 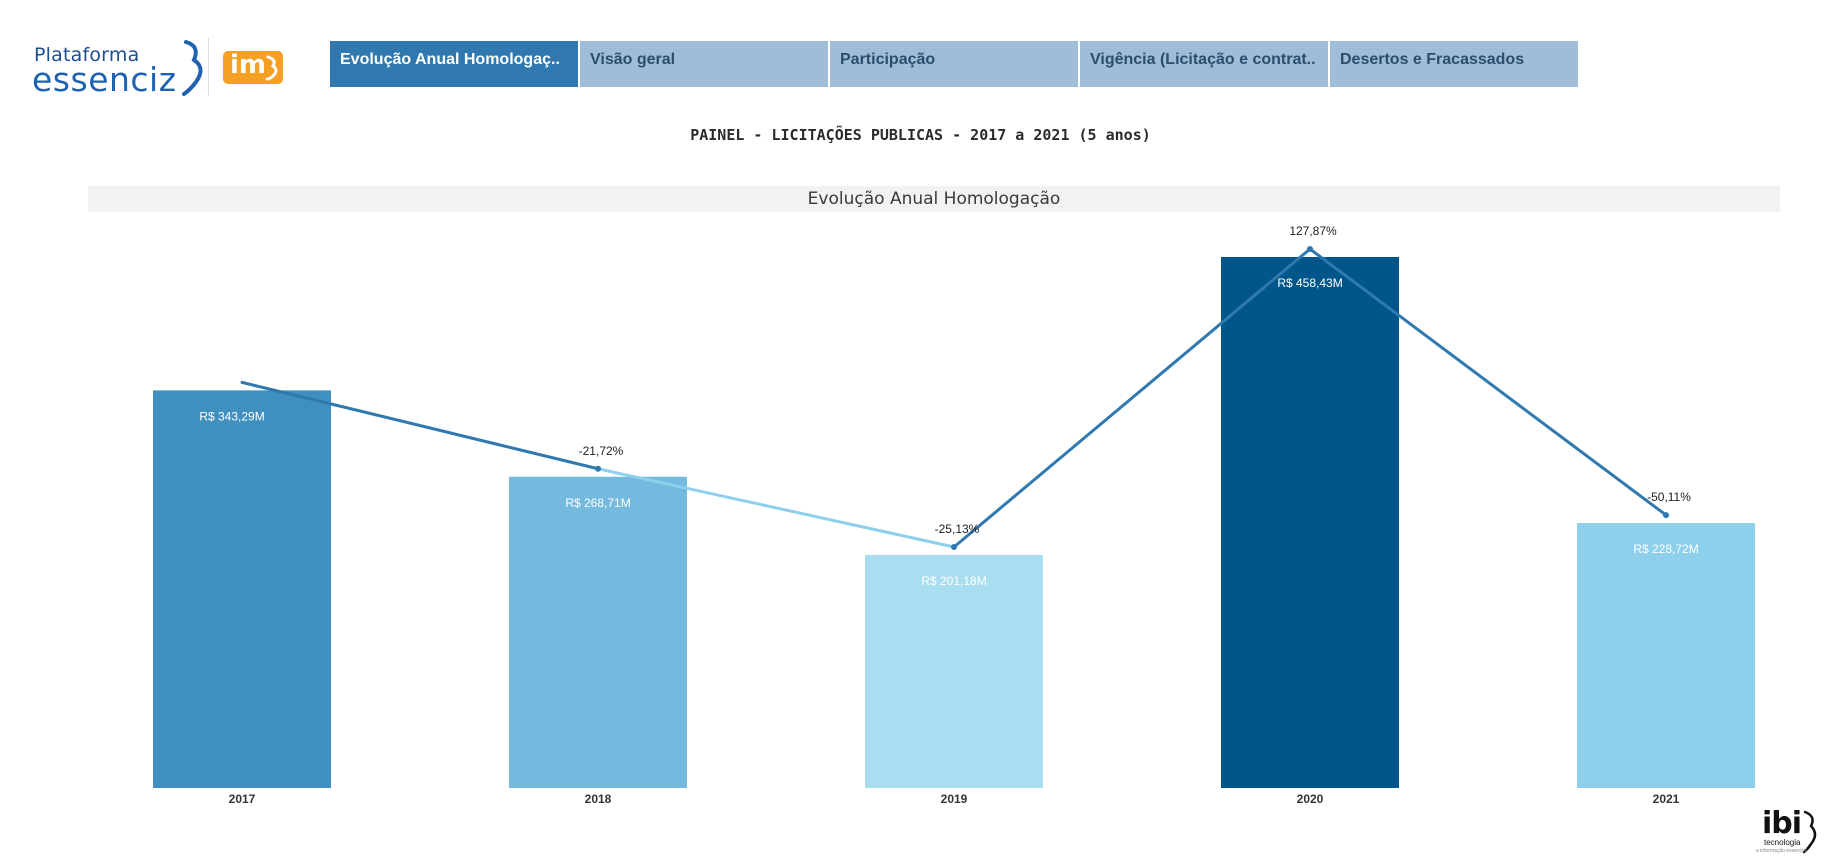 I want to click on x-tick-label: 2017, so click(x=242, y=799).